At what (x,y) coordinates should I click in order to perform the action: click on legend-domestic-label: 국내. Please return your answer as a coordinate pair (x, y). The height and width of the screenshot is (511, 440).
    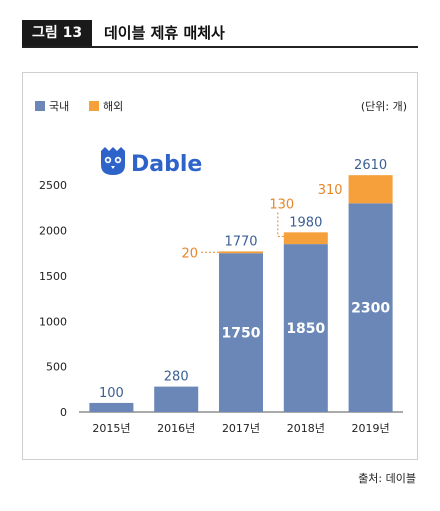
    Looking at the image, I should click on (59, 106).